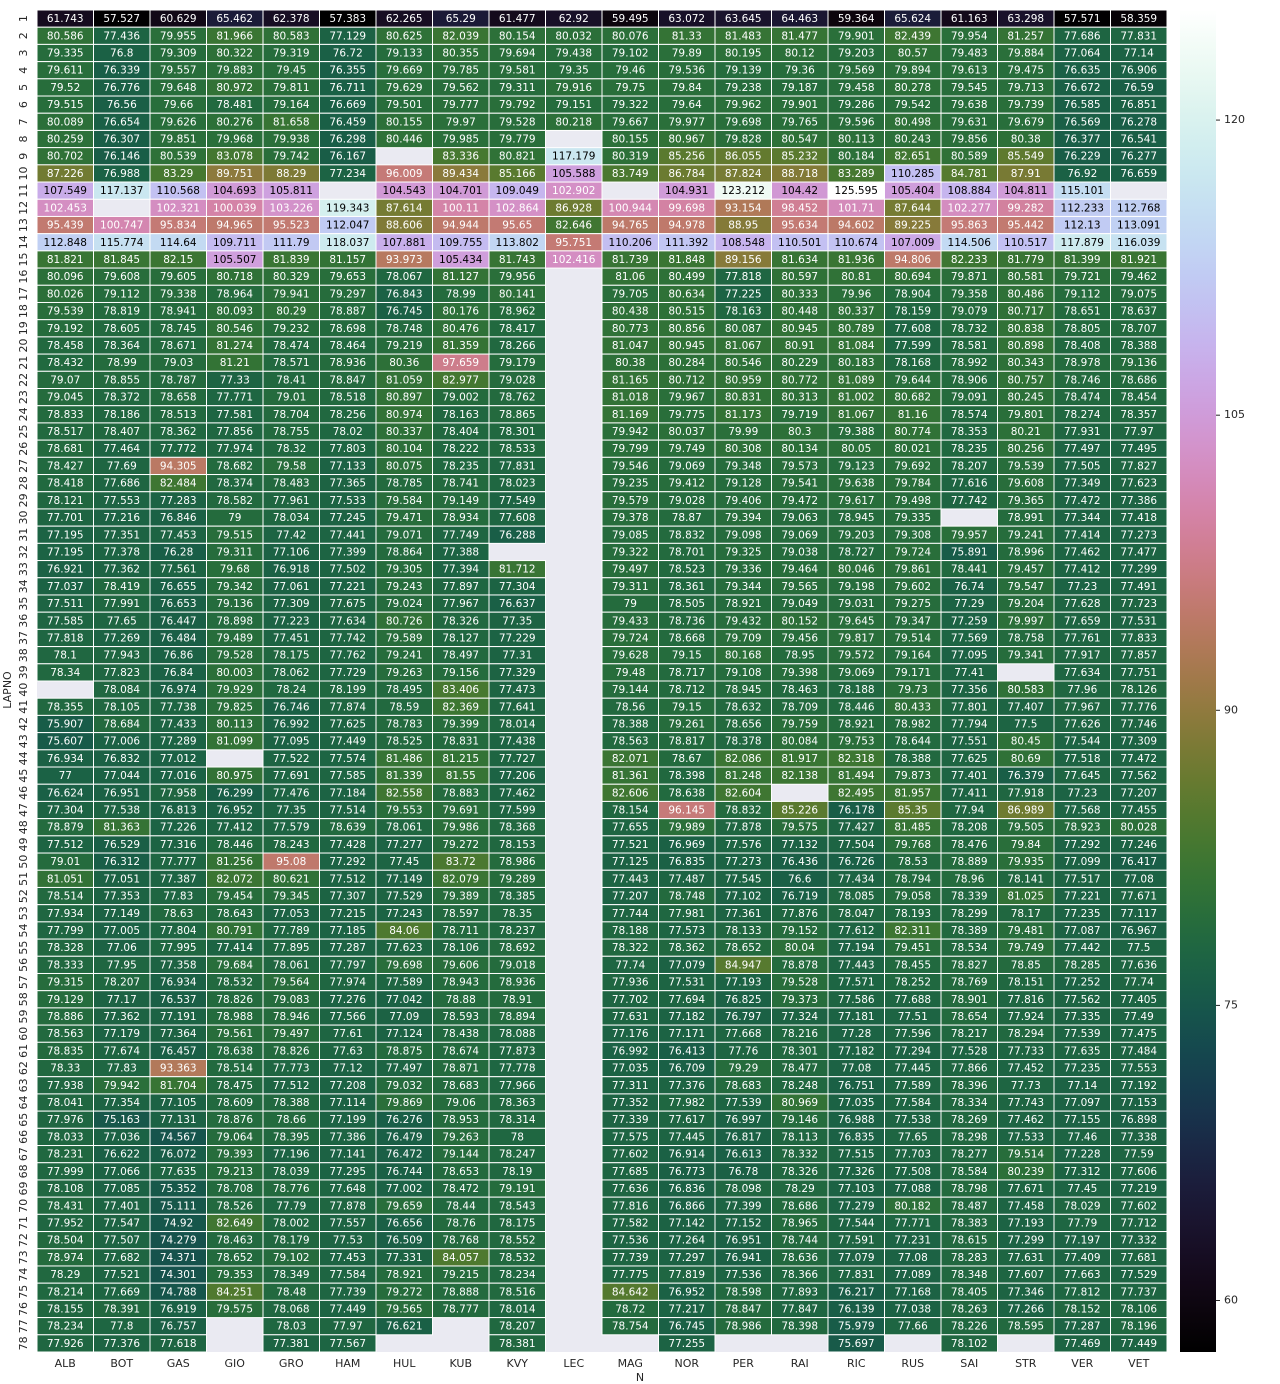  Describe the element at coordinates (743, 54) in the screenshot. I see `cell-label: 80.195` at that location.